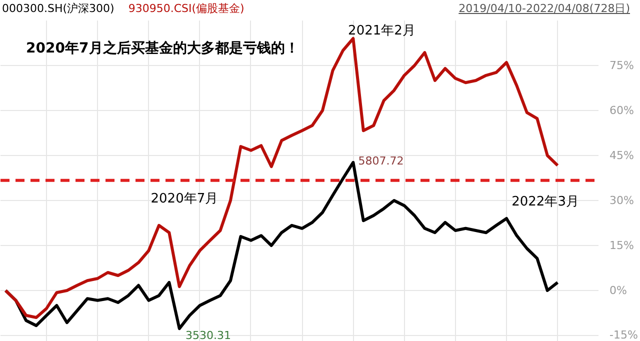  I want to click on text: 000300.SH(沪深300), so click(58, 8).